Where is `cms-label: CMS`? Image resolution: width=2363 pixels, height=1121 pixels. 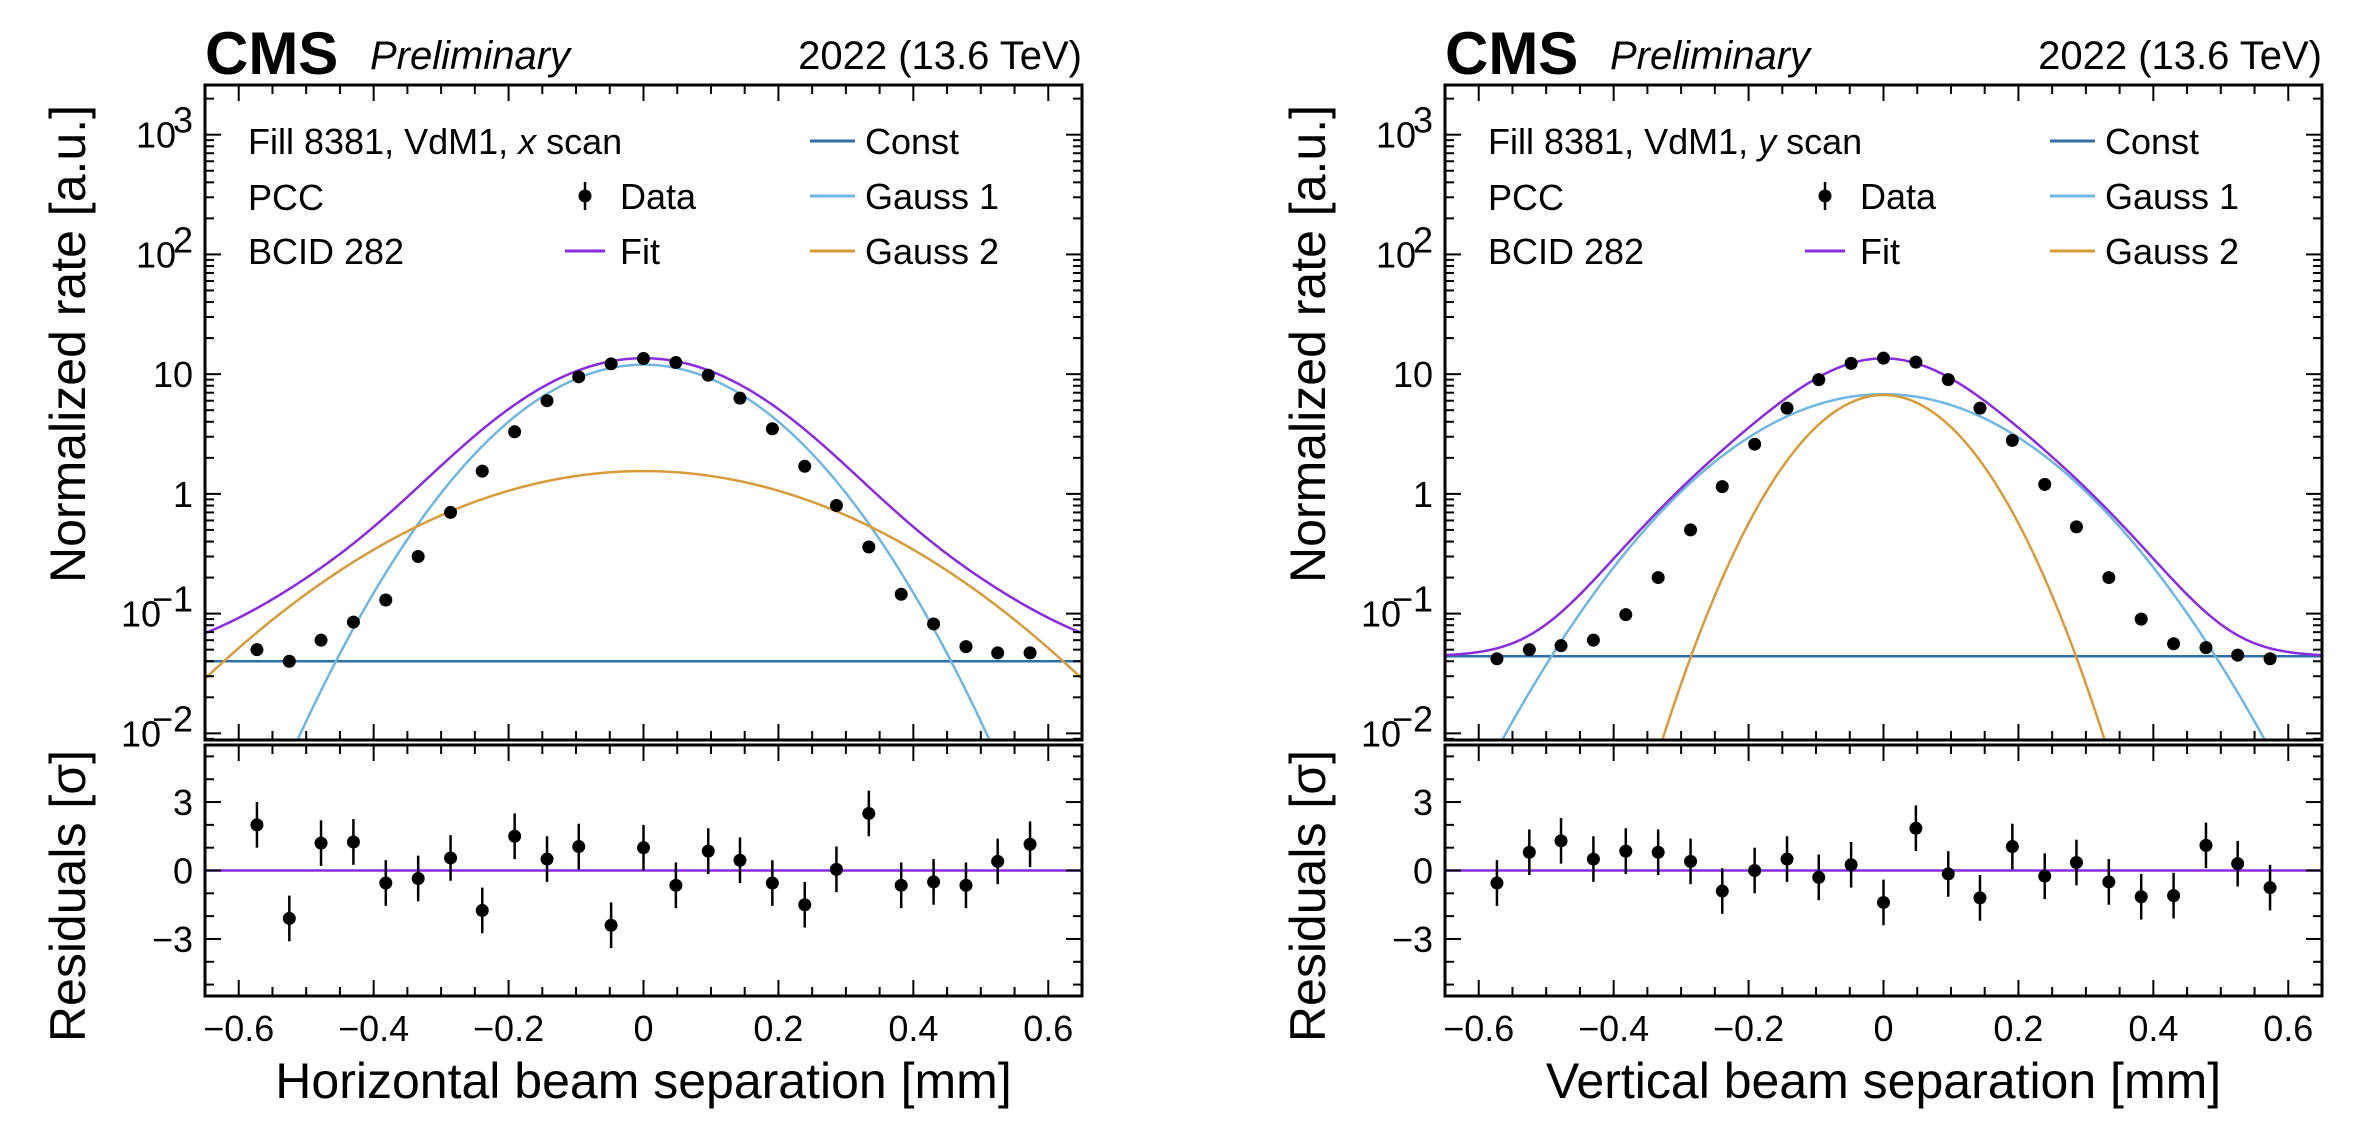 cms-label: CMS is located at coordinates (271, 53).